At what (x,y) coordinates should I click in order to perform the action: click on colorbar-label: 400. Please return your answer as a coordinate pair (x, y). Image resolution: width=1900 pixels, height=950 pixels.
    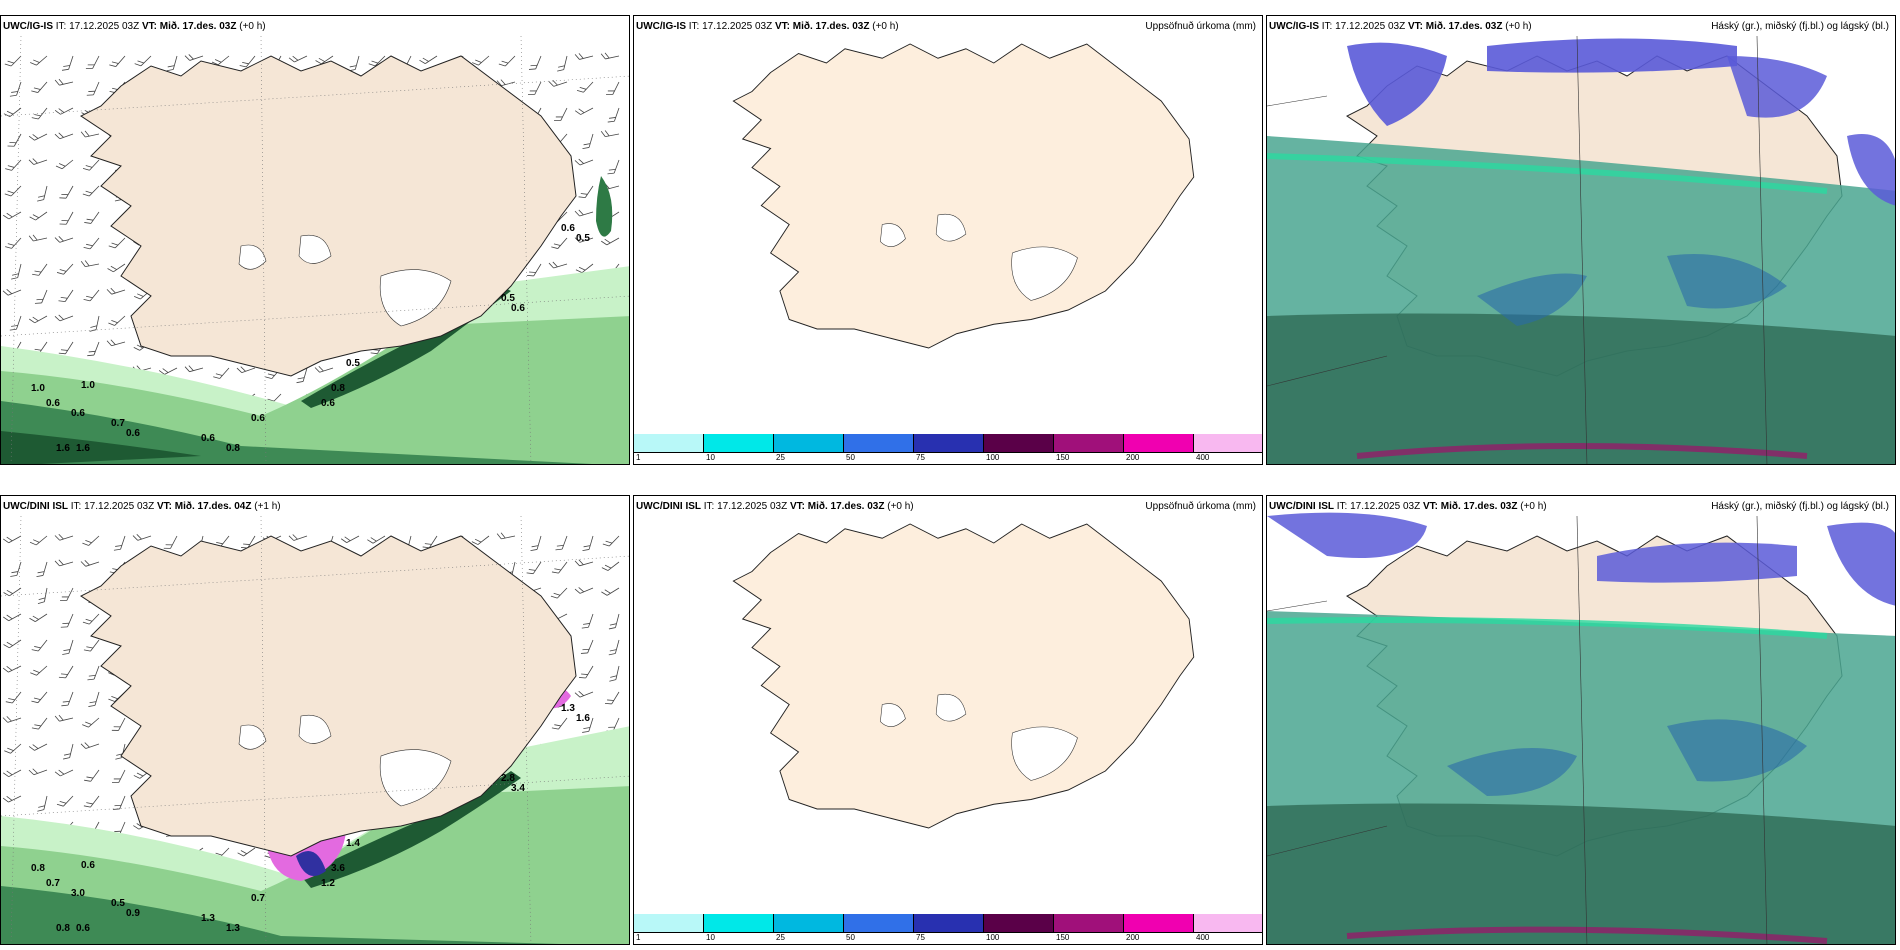
    Looking at the image, I should click on (1203, 937).